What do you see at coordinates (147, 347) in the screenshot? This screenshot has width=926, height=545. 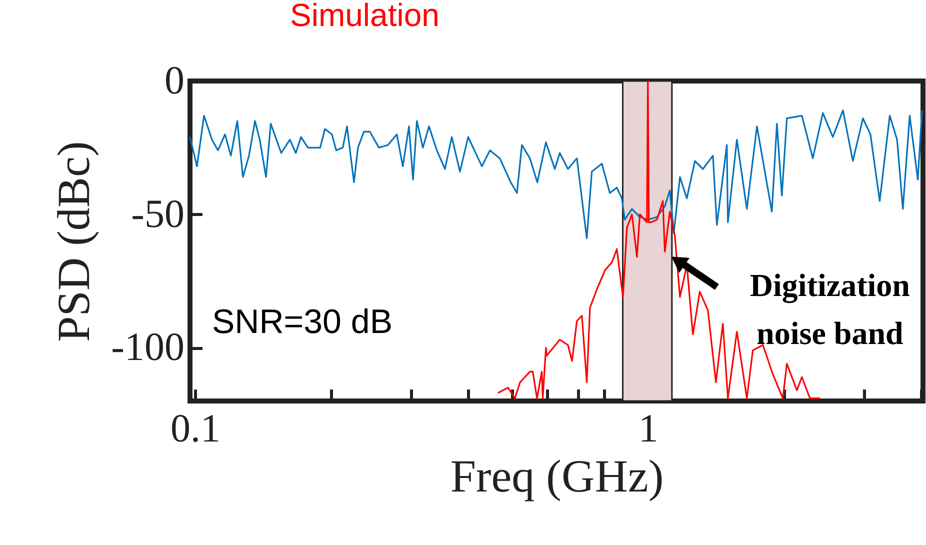 I see `y-tick-label: -100` at bounding box center [147, 347].